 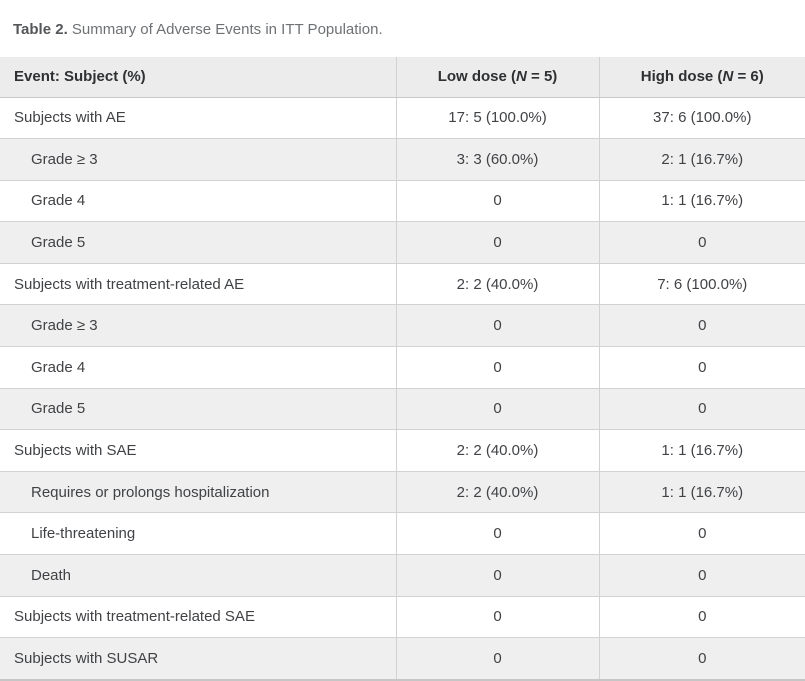 I want to click on event-label-cell: Subjects with AE, so click(x=198, y=118).